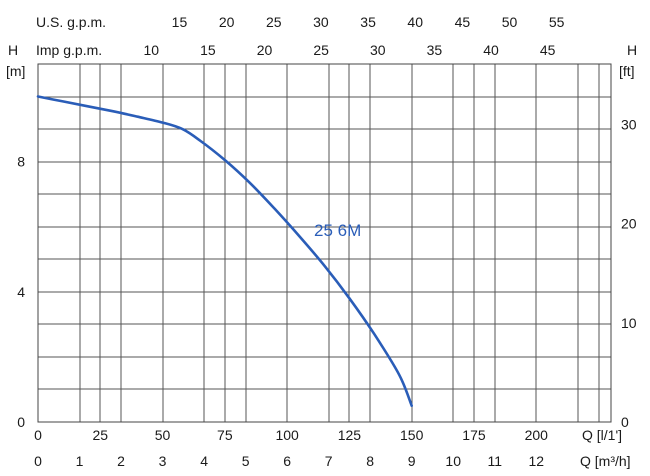  What do you see at coordinates (38, 461) in the screenshot?
I see `bottom-m3h-tick-label: 0` at bounding box center [38, 461].